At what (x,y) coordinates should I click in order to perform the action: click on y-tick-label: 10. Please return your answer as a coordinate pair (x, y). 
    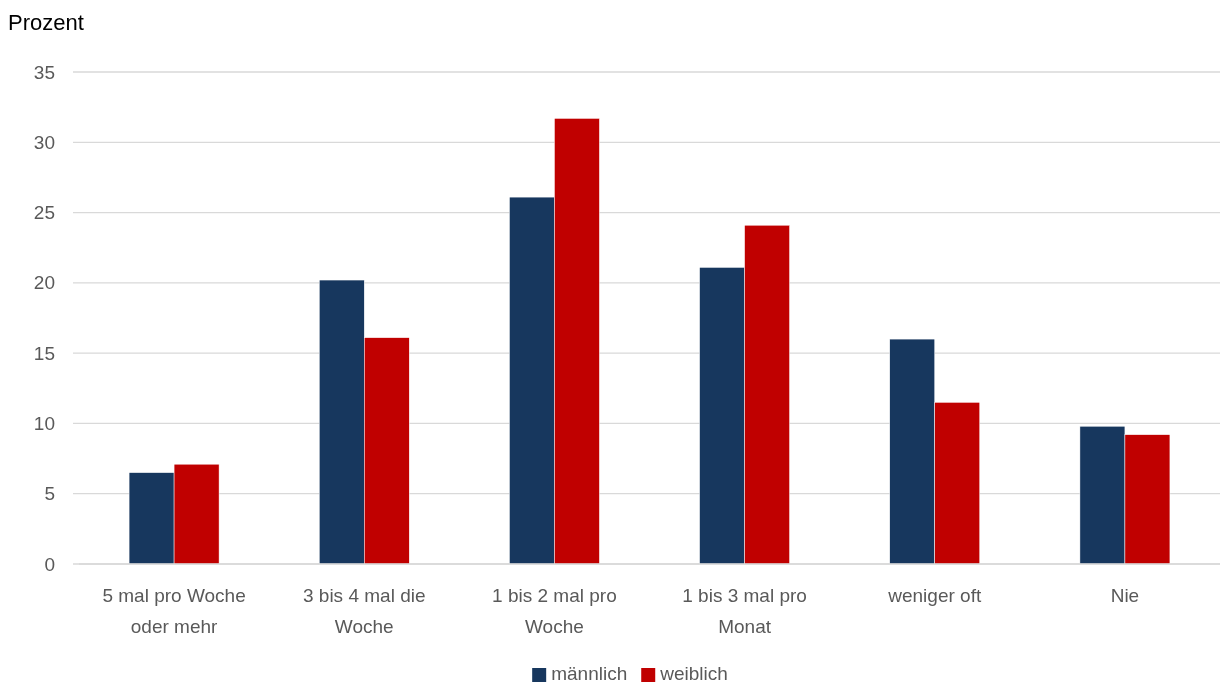
    Looking at the image, I should click on (44, 424).